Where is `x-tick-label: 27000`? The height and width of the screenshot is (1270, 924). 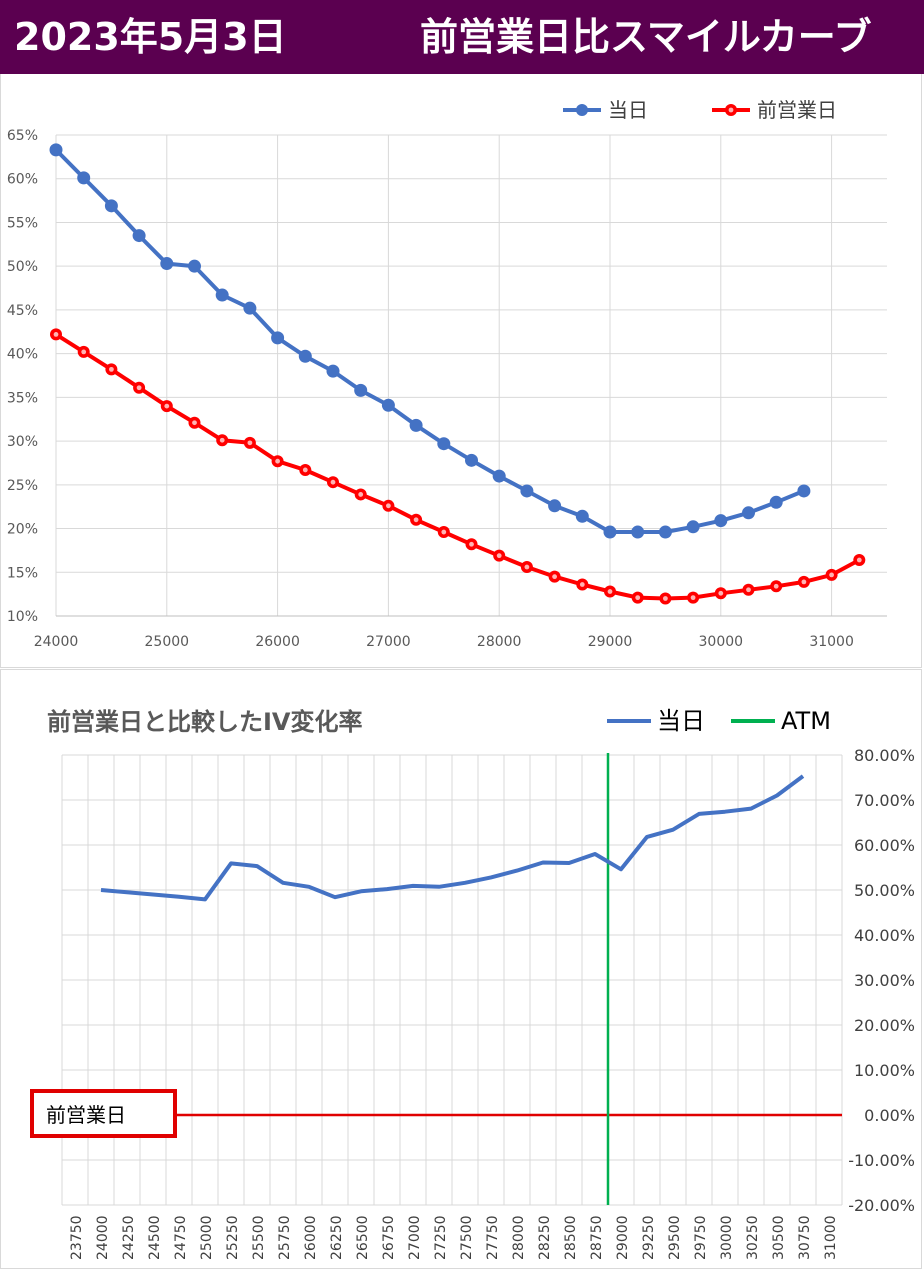 x-tick-label: 27000 is located at coordinates (388, 642).